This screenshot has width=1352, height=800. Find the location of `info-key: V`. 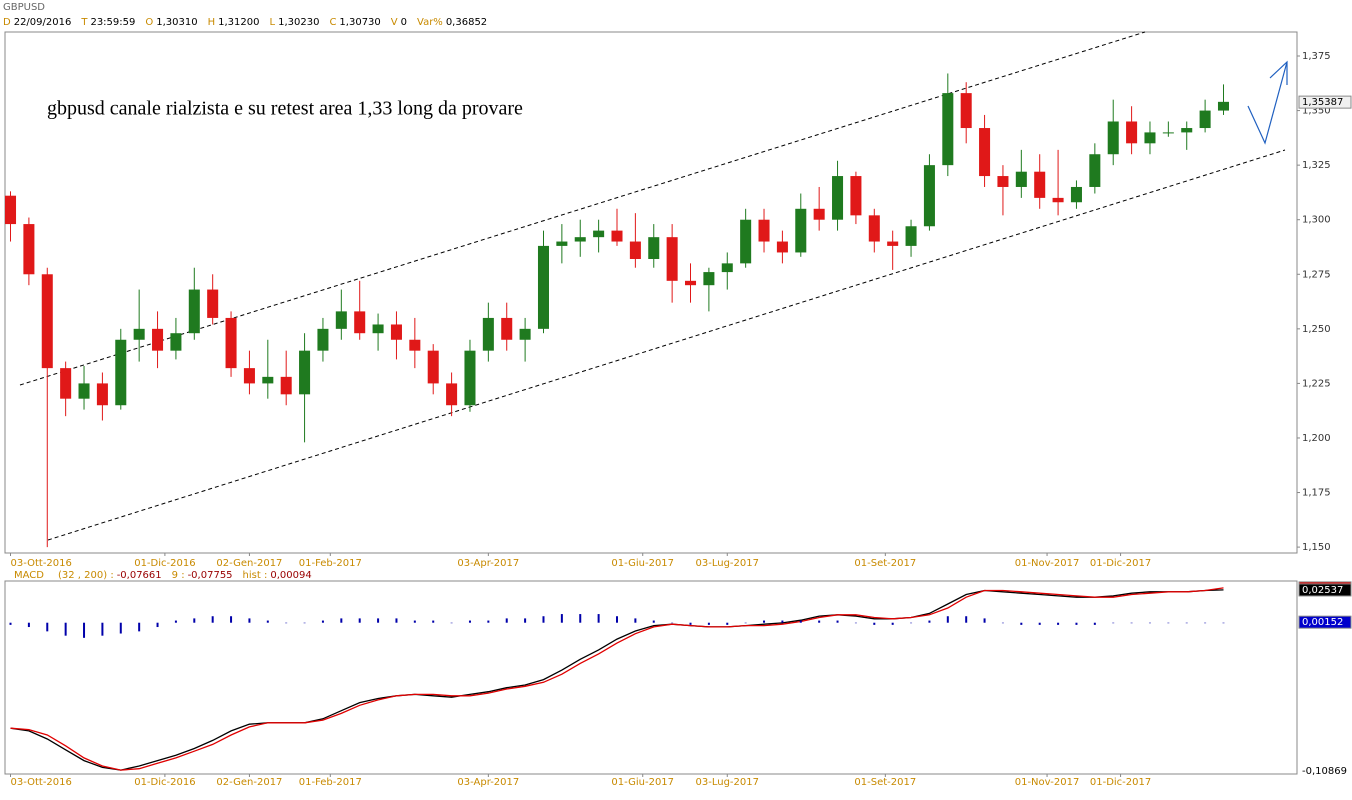

info-key: V is located at coordinates (394, 22).